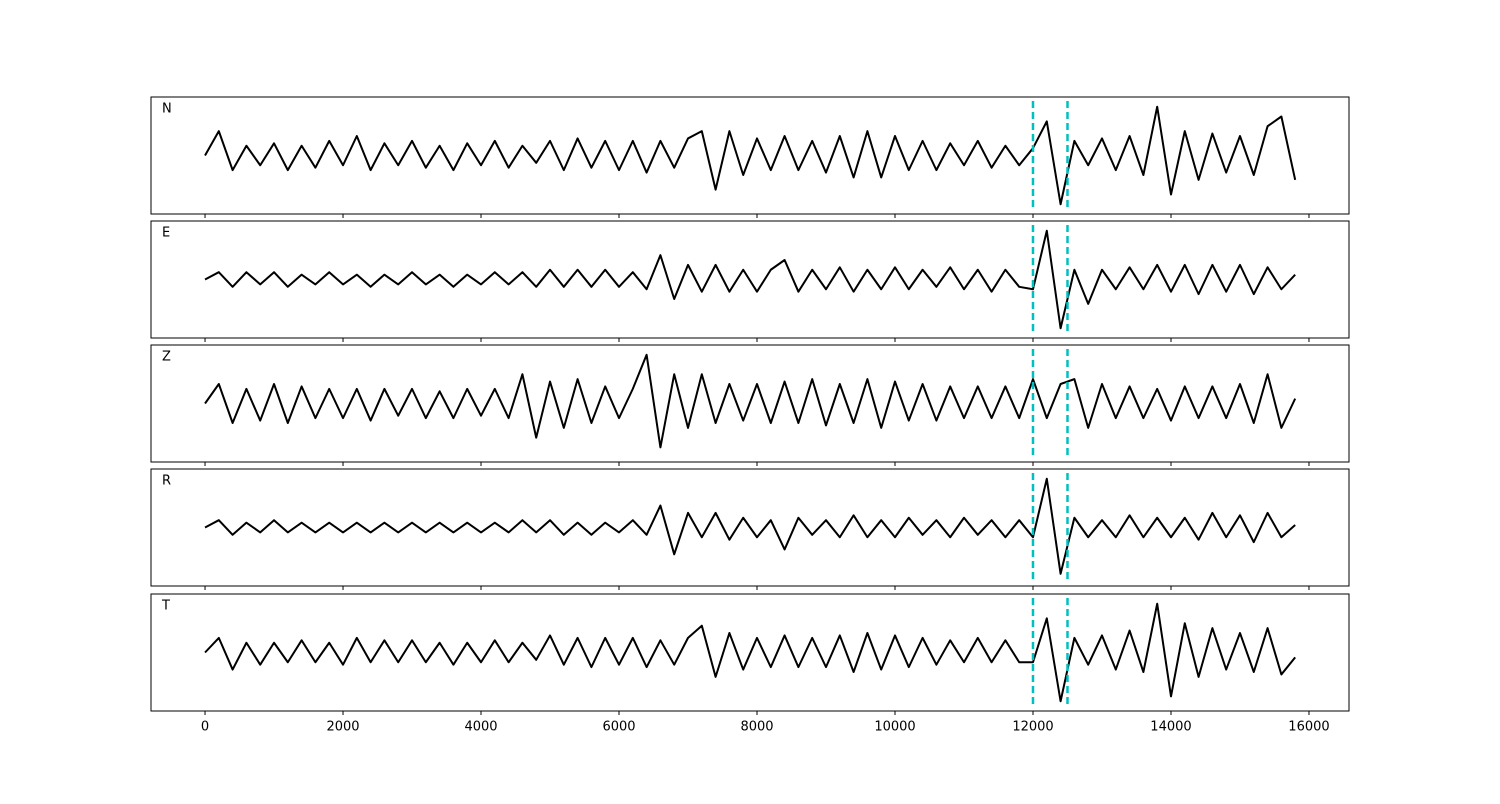  What do you see at coordinates (167, 109) in the screenshot?
I see `panel-label: N` at bounding box center [167, 109].